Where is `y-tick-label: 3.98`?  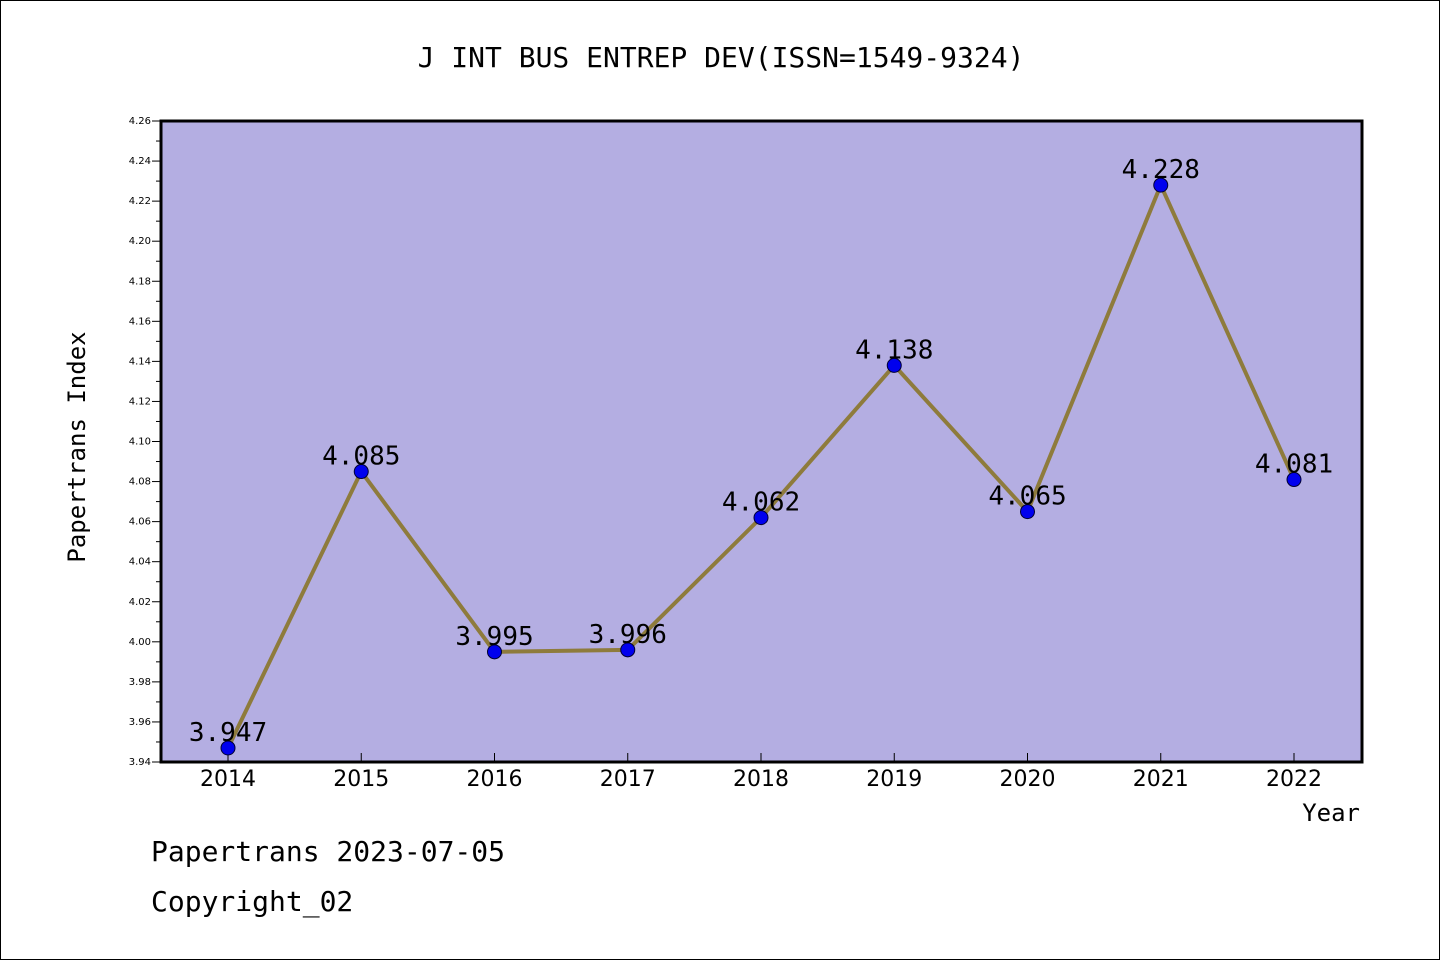 y-tick-label: 3.98 is located at coordinates (140, 682).